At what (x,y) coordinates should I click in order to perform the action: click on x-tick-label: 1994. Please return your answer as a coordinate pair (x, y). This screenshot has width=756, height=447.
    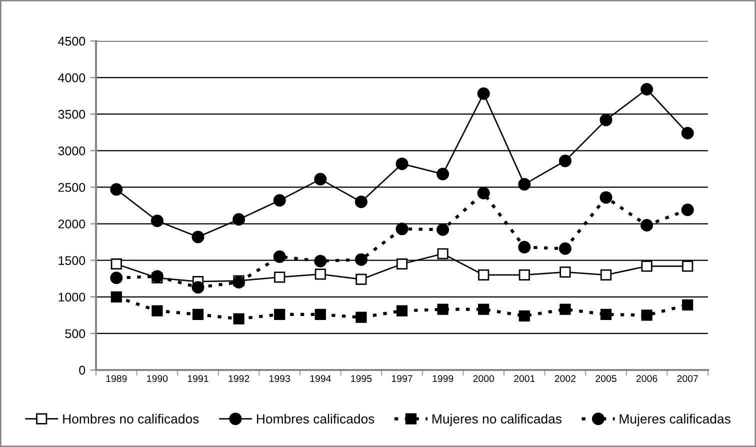
    Looking at the image, I should click on (320, 378).